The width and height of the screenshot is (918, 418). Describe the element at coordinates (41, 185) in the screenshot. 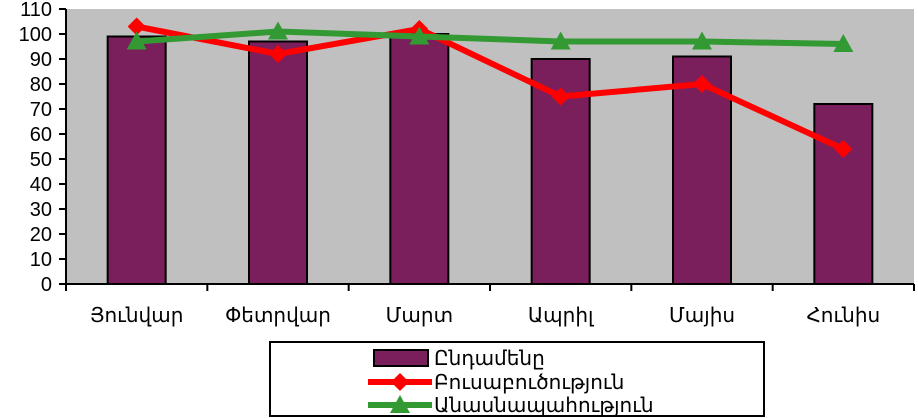

I see `y-tick-label: 40` at that location.